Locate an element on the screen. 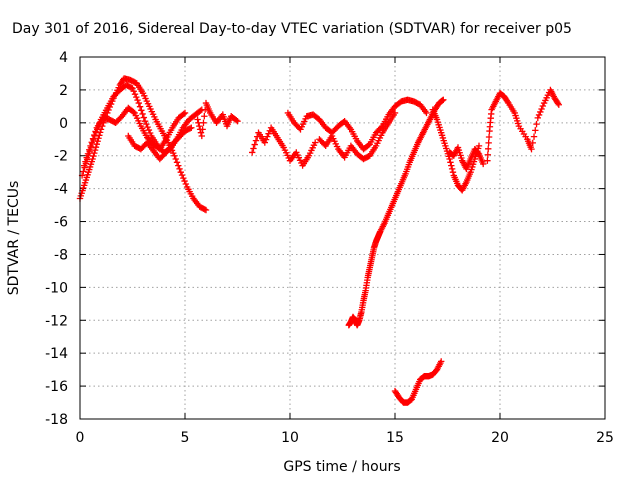  y-tick-label: -14 is located at coordinates (56, 354).